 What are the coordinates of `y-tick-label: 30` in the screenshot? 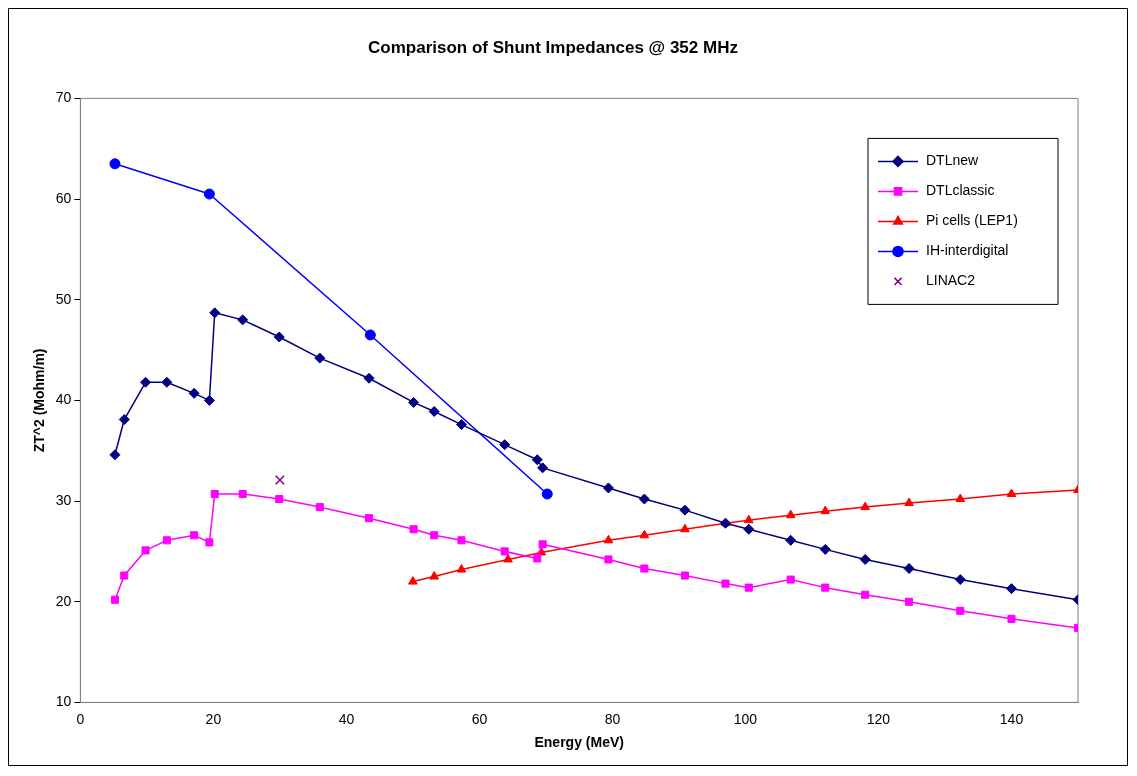 It's located at (63, 499).